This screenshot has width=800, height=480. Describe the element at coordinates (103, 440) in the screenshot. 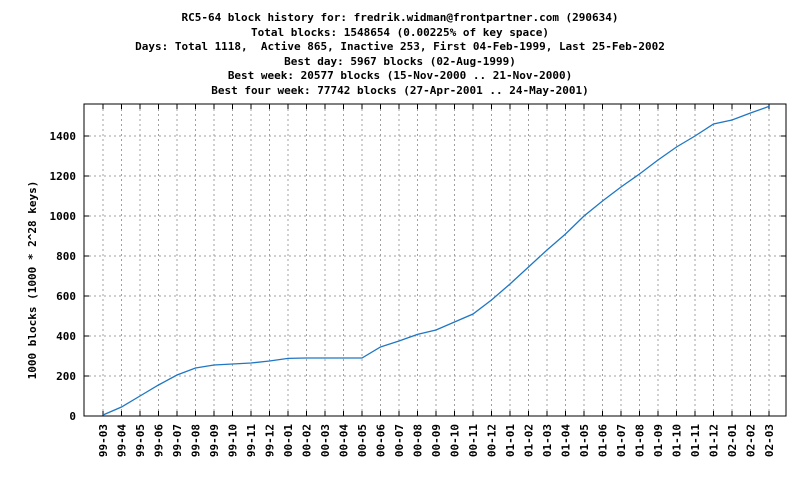

I see `x-tick-label: 99-03` at that location.